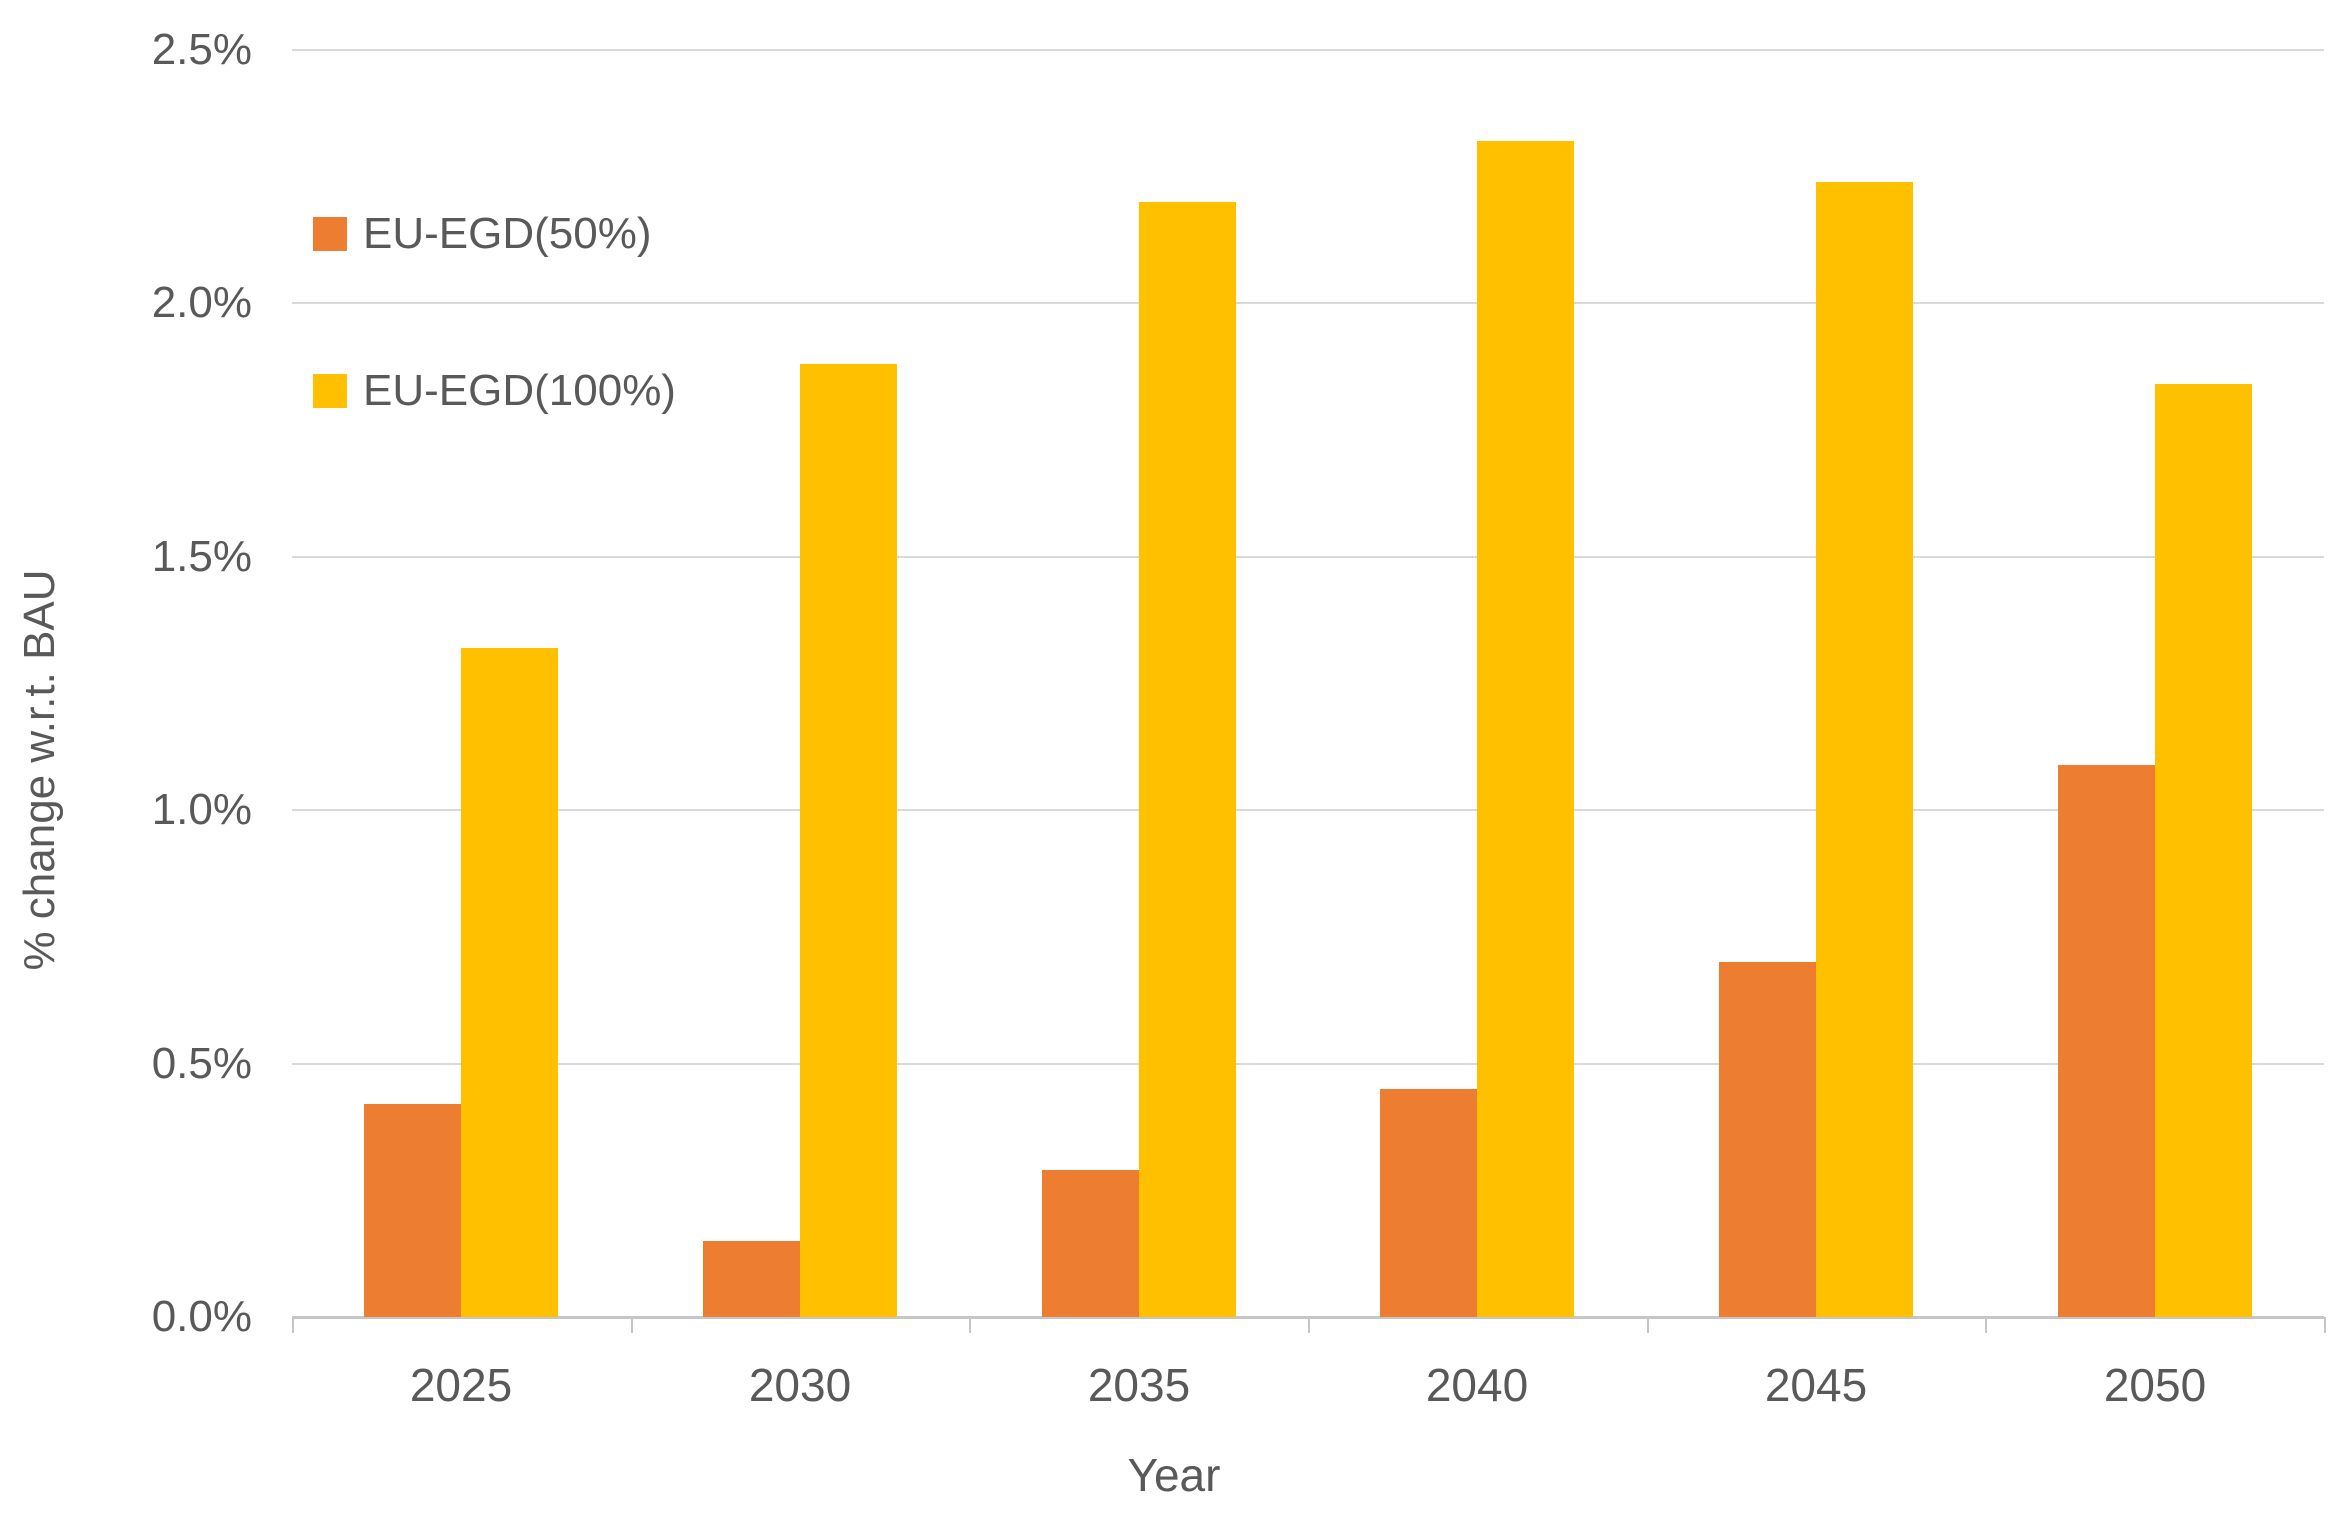 The image size is (2348, 1516). Describe the element at coordinates (800, 1385) in the screenshot. I see `x-tick-label: 2030` at that location.